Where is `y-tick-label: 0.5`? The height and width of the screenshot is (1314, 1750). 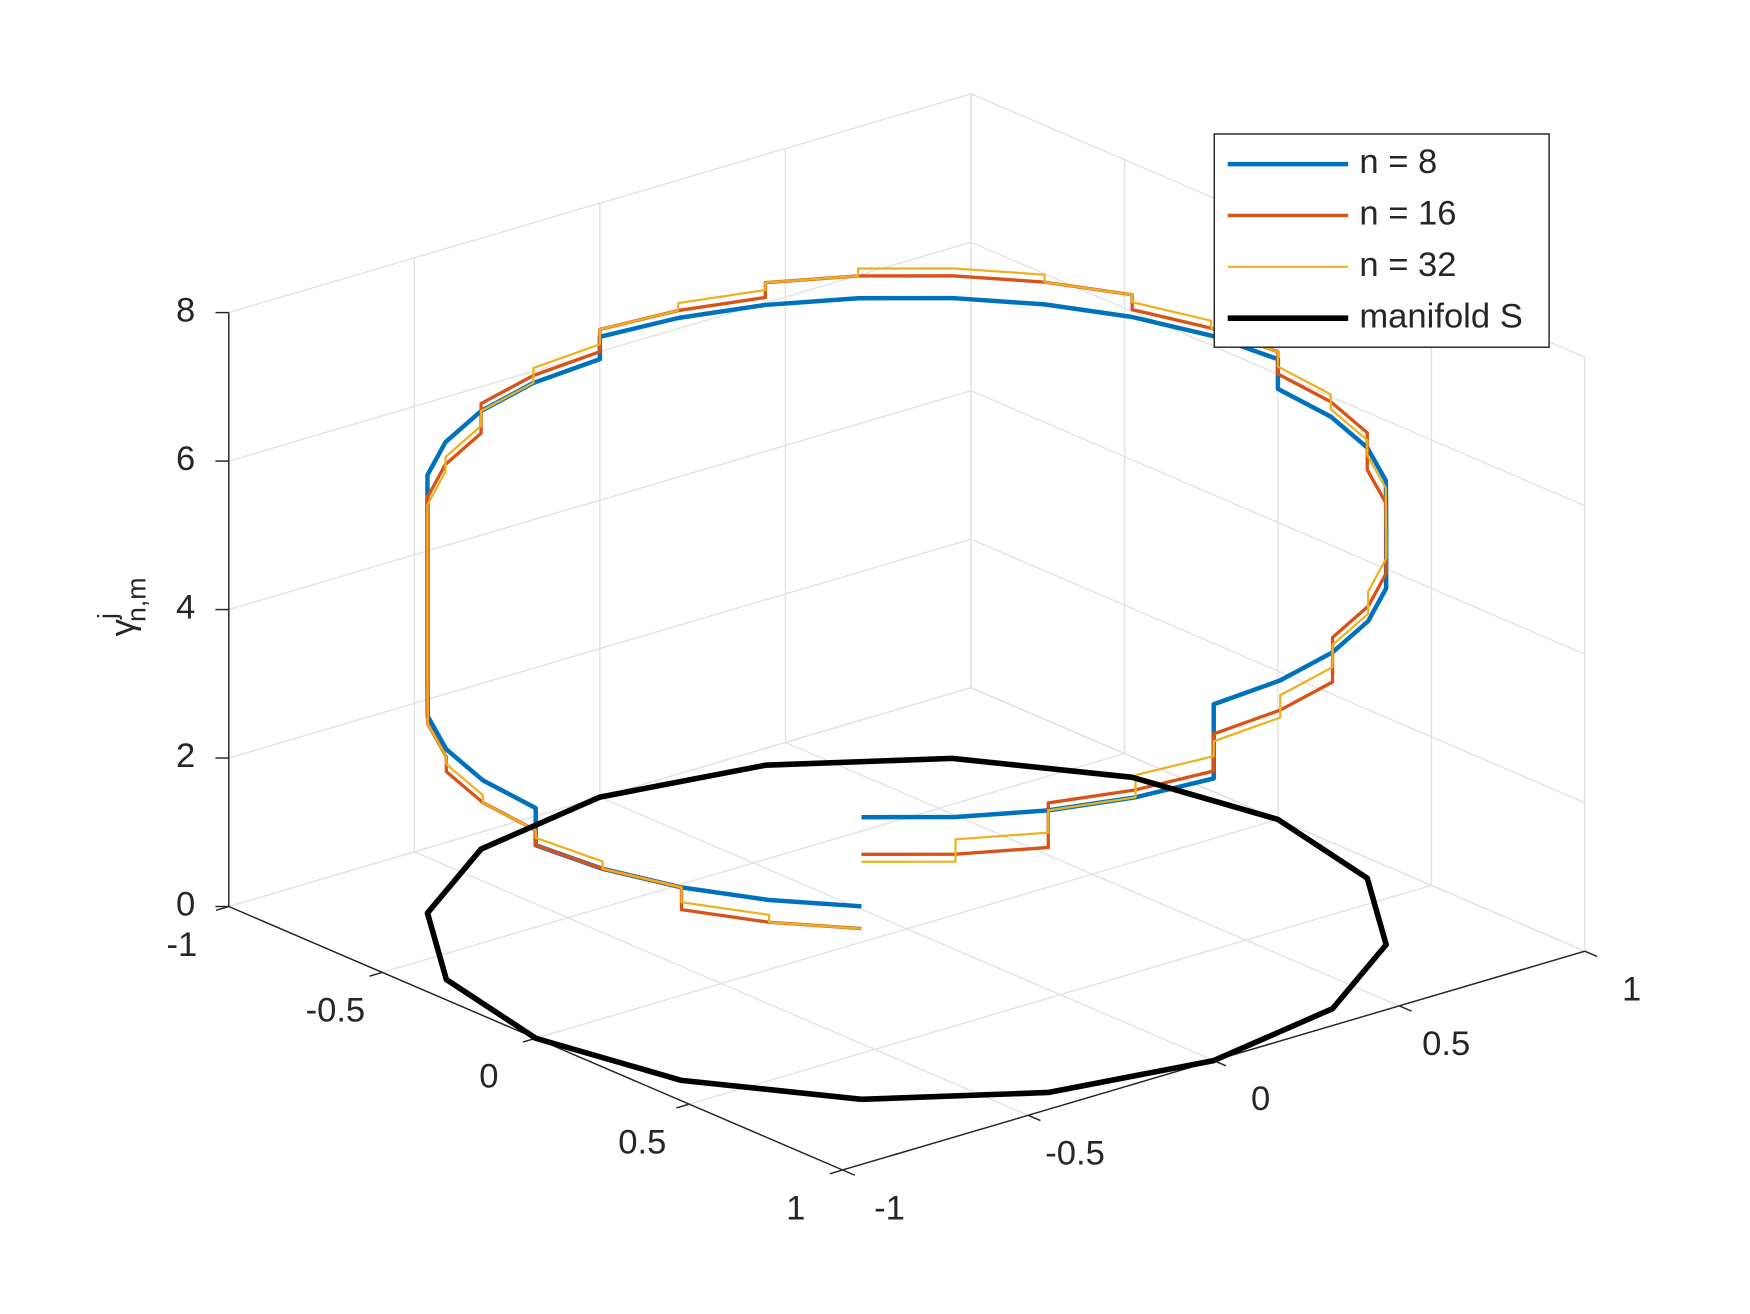 y-tick-label: 0.5 is located at coordinates (1446, 1044).